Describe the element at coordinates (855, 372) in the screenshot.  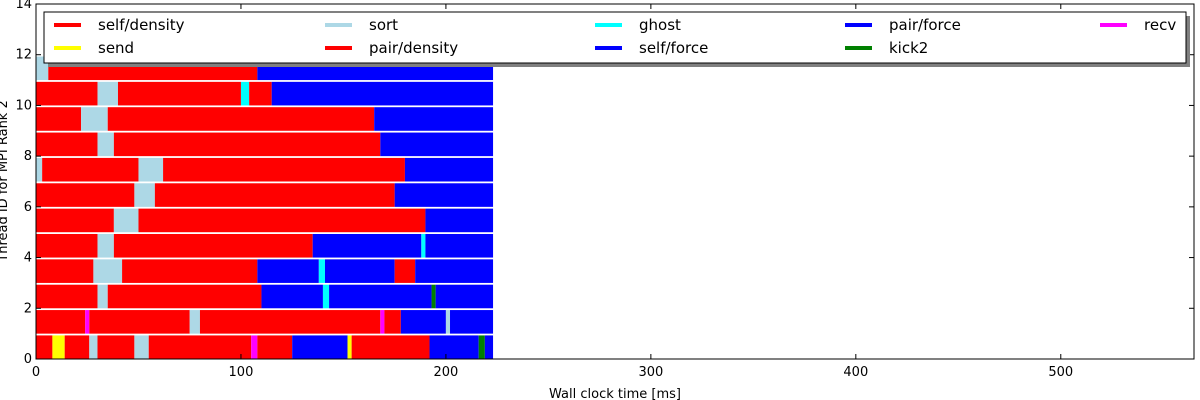
I see `x-tick-label: 400` at that location.